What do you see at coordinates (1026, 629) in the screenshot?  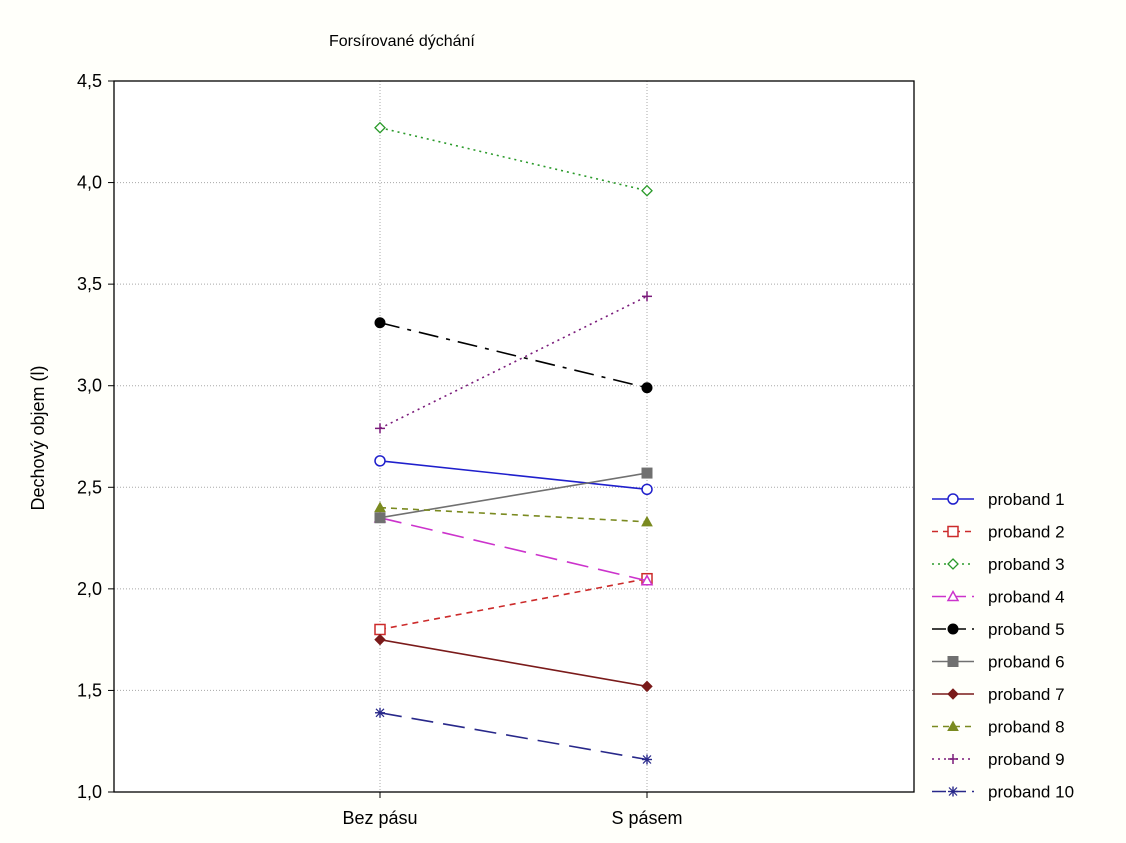 I see `legend-label: proband 5` at bounding box center [1026, 629].